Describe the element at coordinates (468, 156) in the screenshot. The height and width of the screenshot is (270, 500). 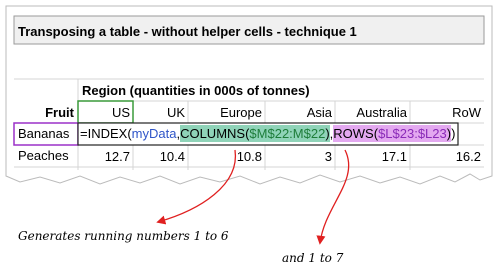
I see `cell: 16.2` at that location.